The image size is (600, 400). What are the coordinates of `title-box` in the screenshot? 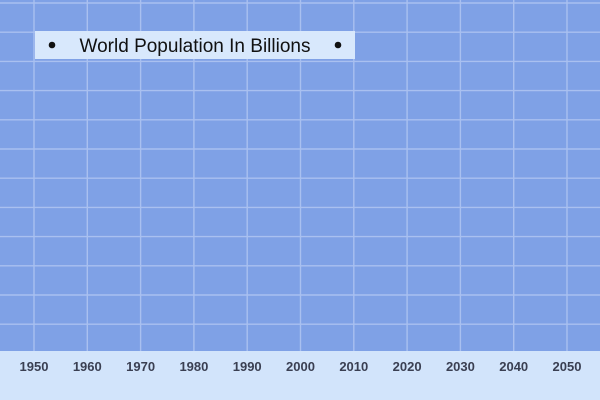 It's located at (195, 45).